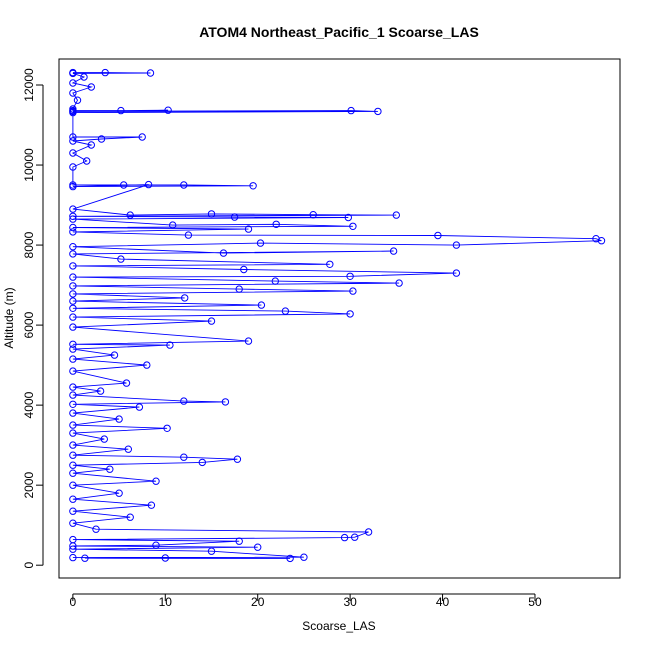 The width and height of the screenshot is (650, 650). Describe the element at coordinates (338, 626) in the screenshot. I see `x-axis-label: Scoarse_LAS` at that location.